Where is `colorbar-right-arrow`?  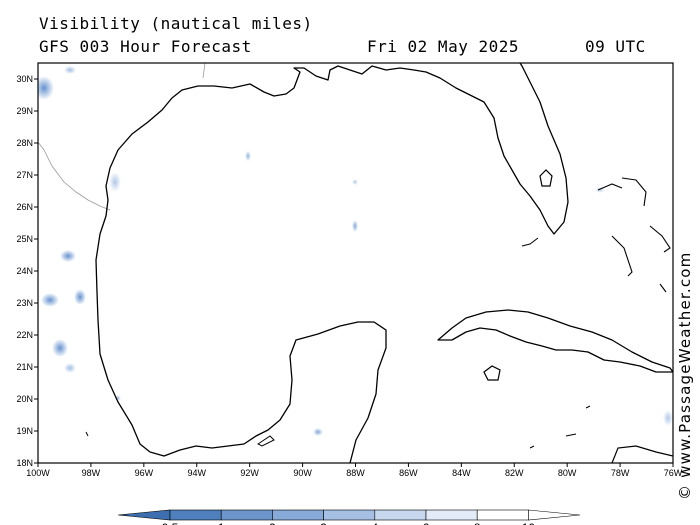 colorbar-right-arrow is located at coordinates (554, 515).